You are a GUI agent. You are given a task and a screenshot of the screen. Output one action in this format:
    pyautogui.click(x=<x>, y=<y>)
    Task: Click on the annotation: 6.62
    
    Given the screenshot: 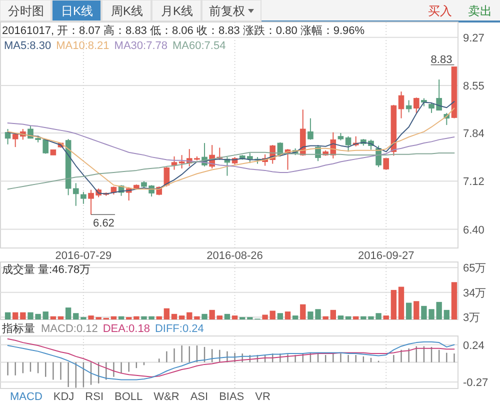 What is the action you would take?
    pyautogui.click(x=103, y=224)
    